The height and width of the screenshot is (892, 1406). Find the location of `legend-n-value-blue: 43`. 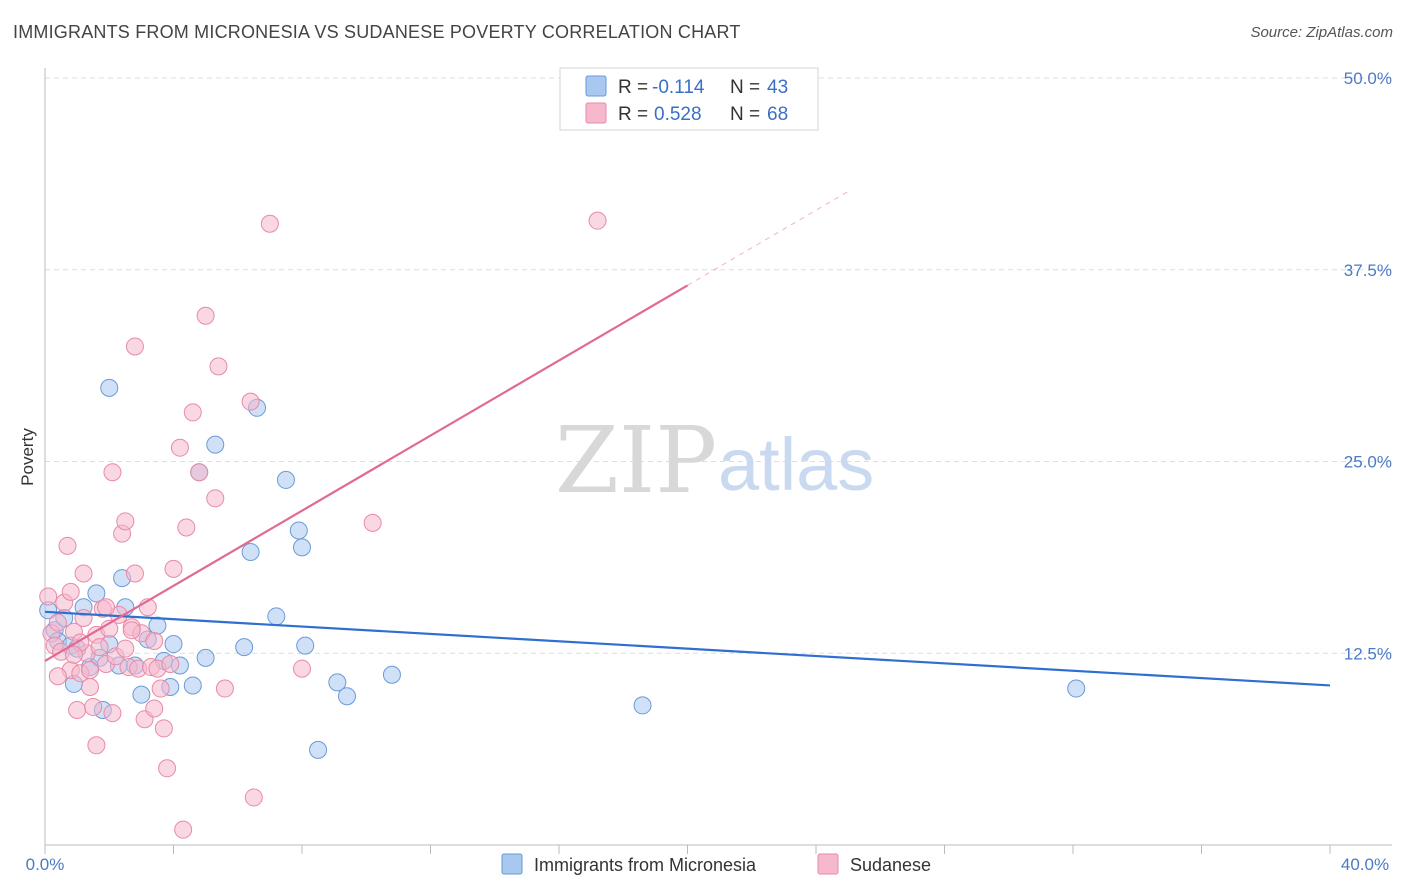

legend-n-value-blue: 43 is located at coordinates (777, 87).